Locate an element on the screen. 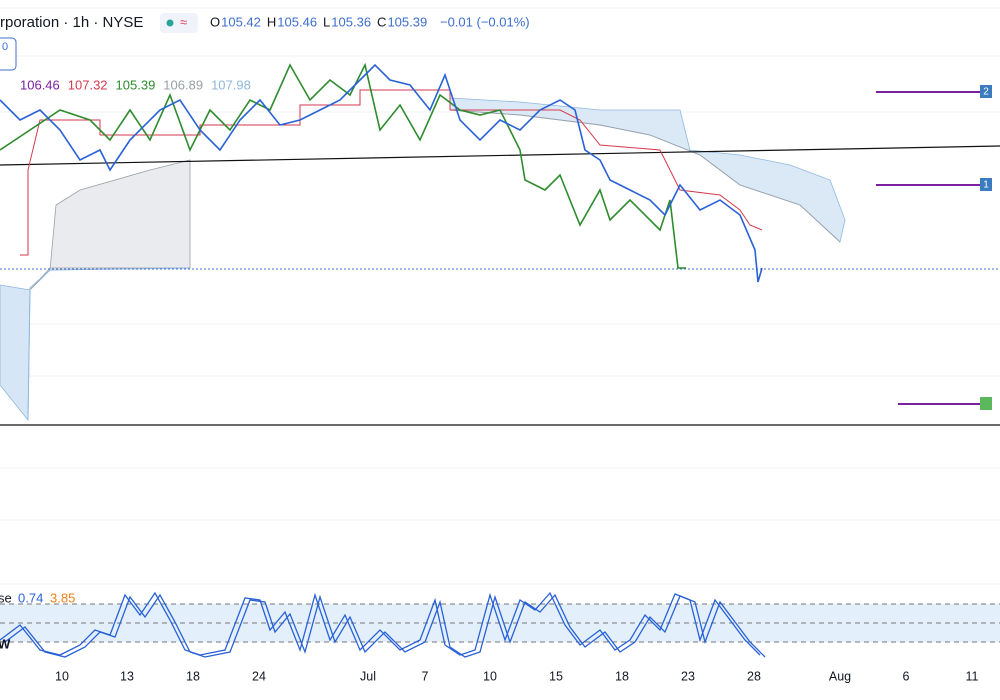 The image size is (1000, 700). span-b is located at coordinates (109, 344).